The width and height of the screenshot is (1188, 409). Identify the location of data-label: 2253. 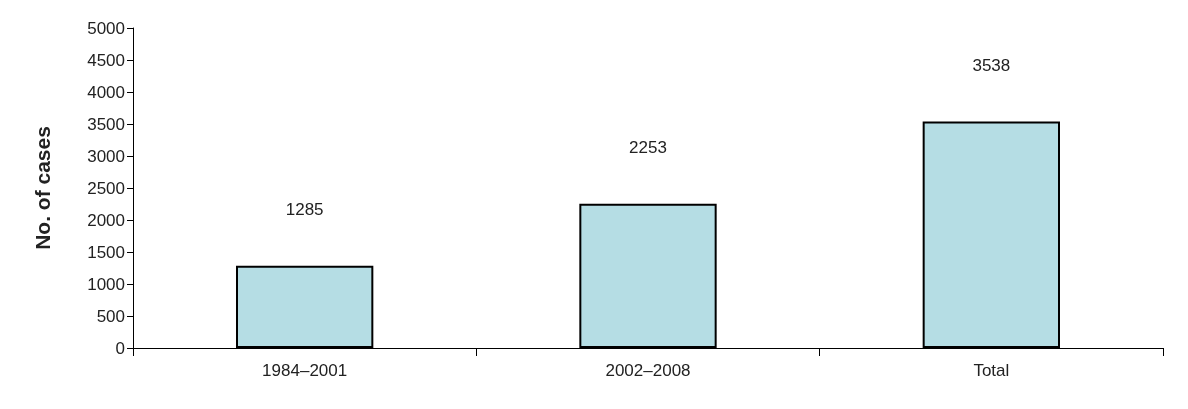
(648, 147).